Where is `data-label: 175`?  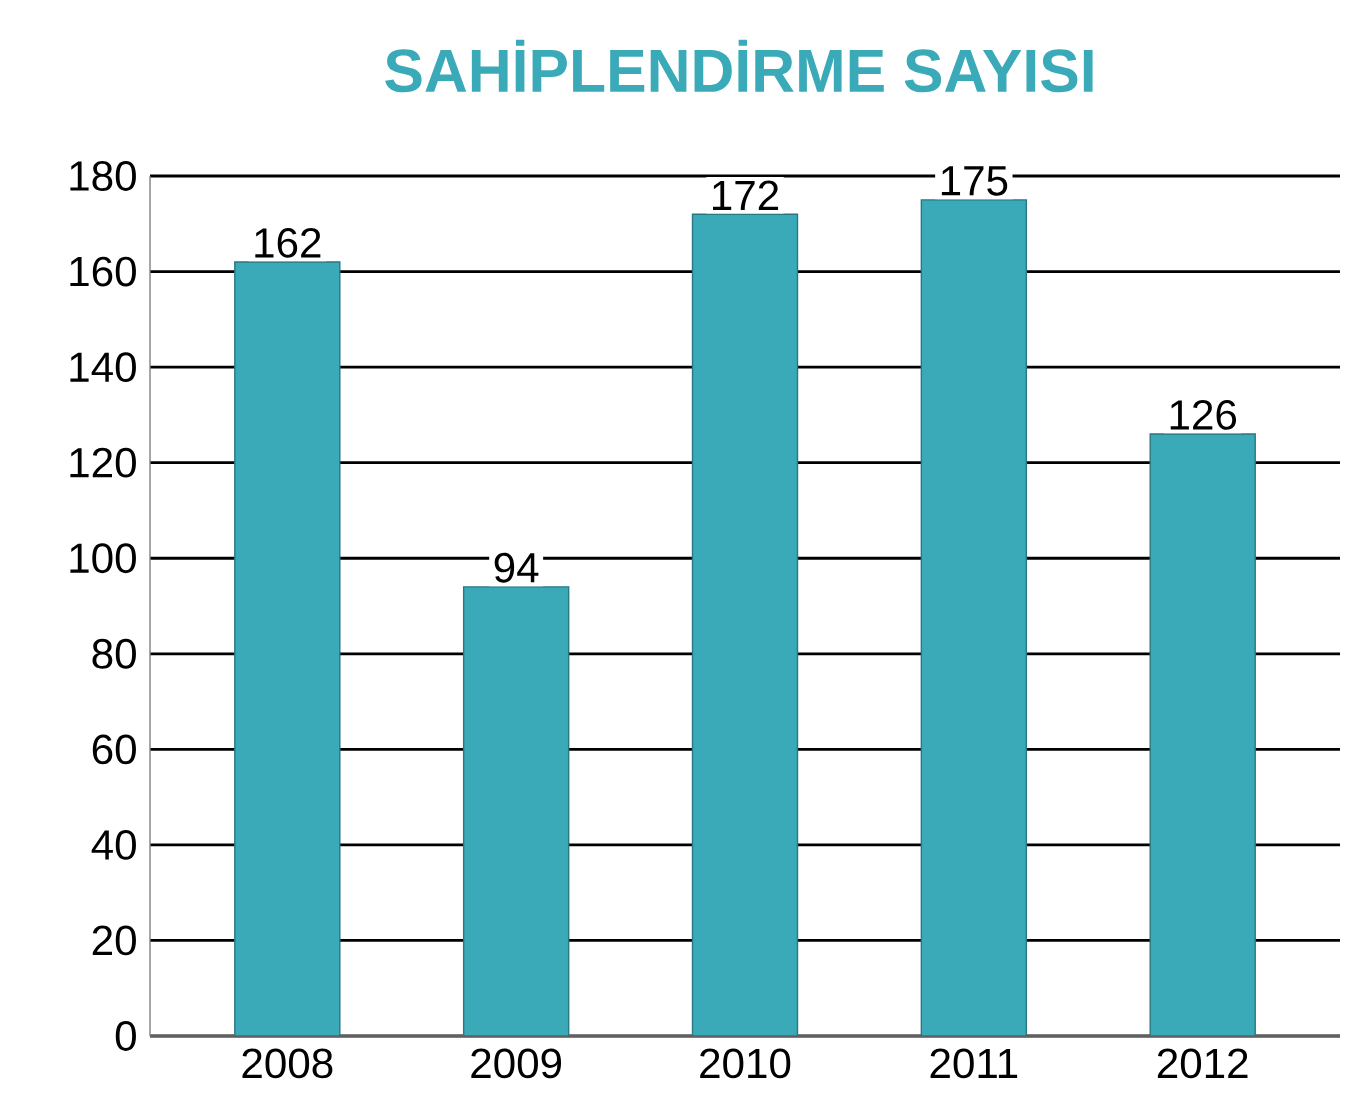 data-label: 175 is located at coordinates (974, 181).